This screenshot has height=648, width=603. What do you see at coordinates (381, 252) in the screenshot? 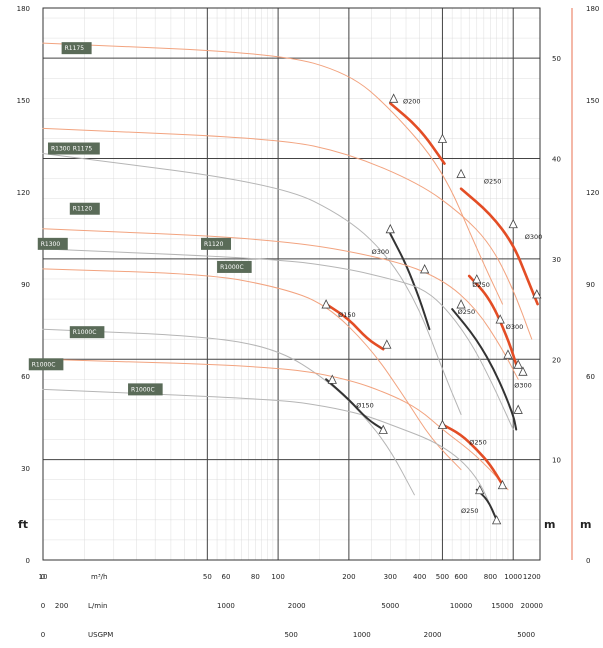
I see `curve-label-3: Ø300` at bounding box center [381, 252].